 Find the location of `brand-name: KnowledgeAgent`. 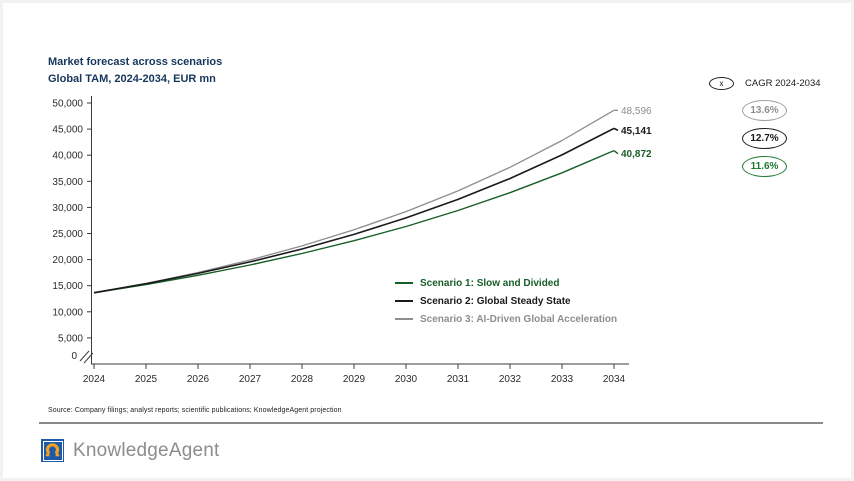

brand-name: KnowledgeAgent is located at coordinates (146, 450).